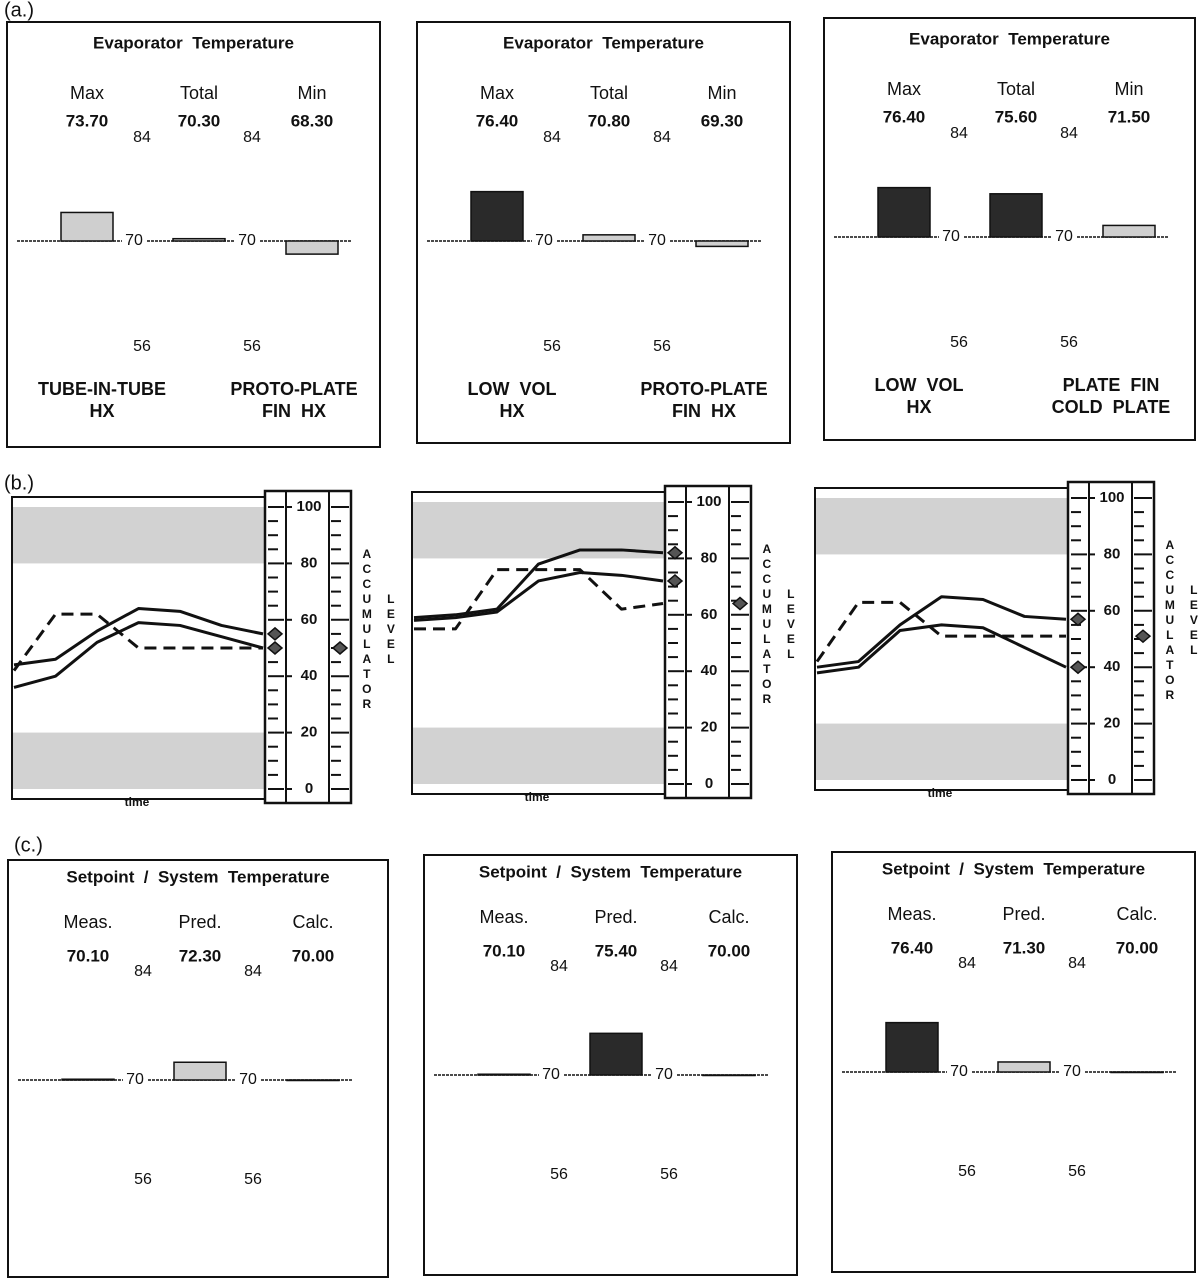  Describe the element at coordinates (102, 389) in the screenshot. I see `device-name: TUBE-IN-TUBE` at that location.